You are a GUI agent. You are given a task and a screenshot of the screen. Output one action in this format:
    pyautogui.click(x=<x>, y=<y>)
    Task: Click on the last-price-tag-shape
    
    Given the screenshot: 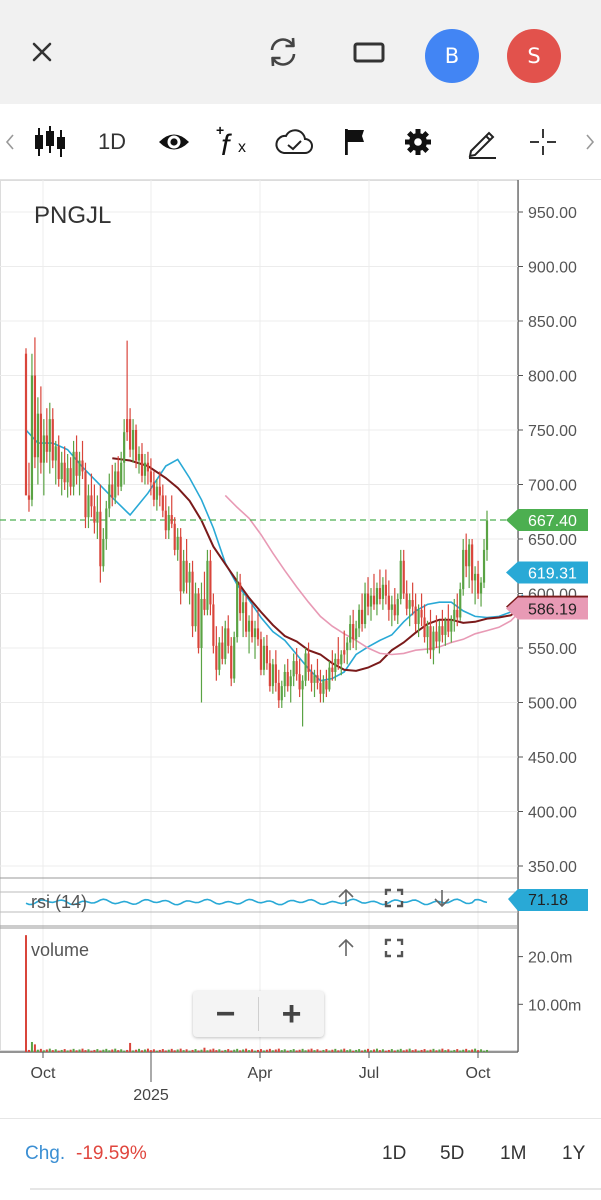 What is the action you would take?
    pyautogui.click(x=547, y=520)
    